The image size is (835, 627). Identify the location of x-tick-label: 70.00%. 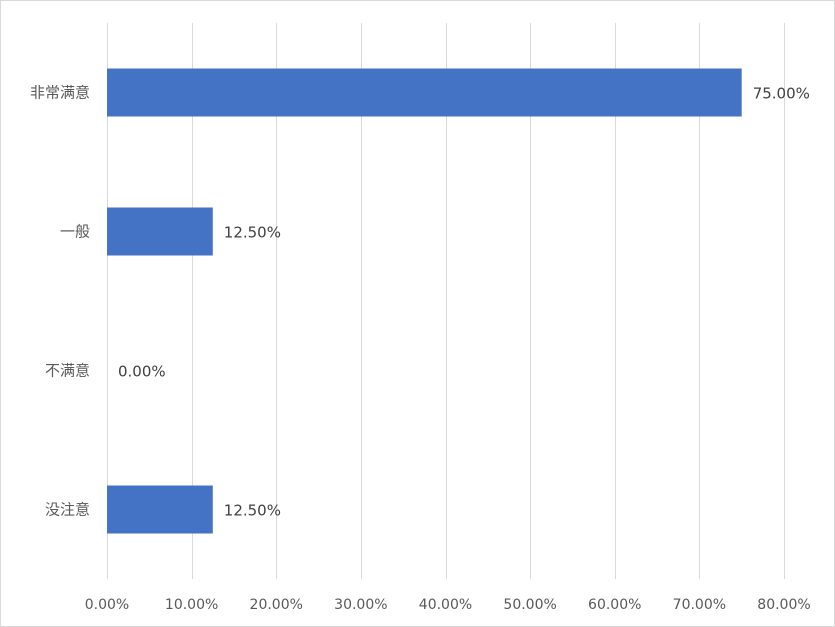
(699, 605).